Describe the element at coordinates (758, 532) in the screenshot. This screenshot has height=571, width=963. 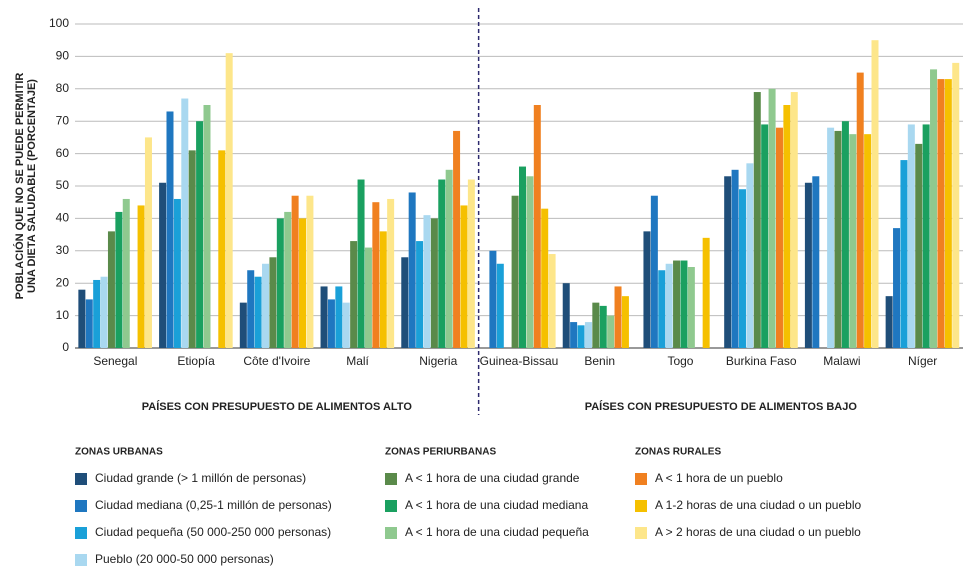
I see `legend-label: A > 2 horas de una ciudad o un pueblo` at that location.